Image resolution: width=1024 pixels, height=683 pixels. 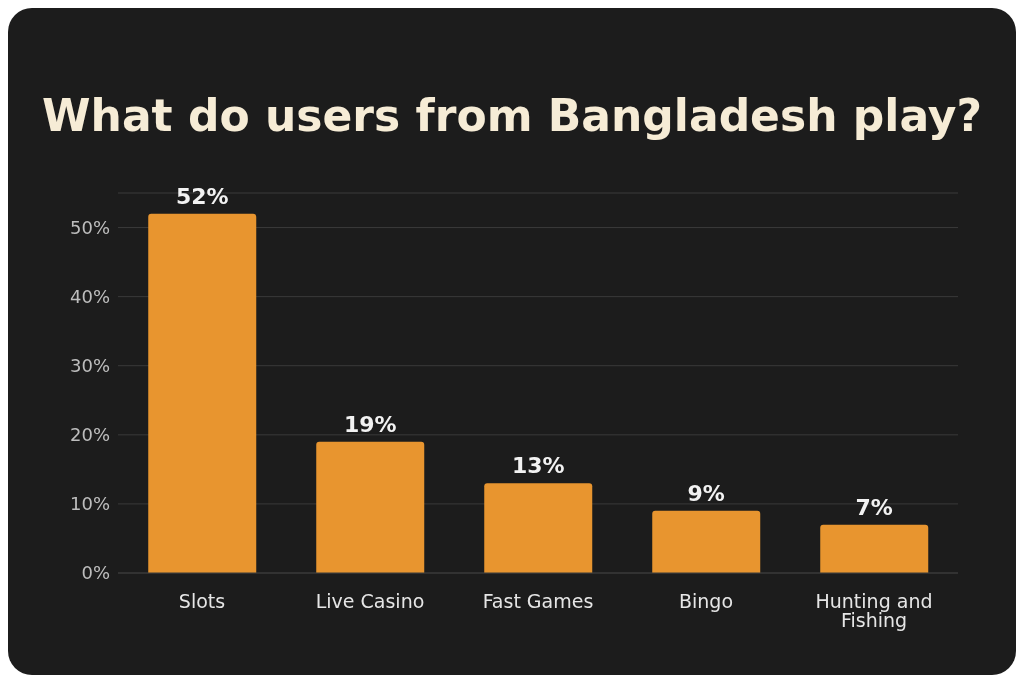 What do you see at coordinates (89, 227) in the screenshot?
I see `y-tick-label: 50%` at bounding box center [89, 227].